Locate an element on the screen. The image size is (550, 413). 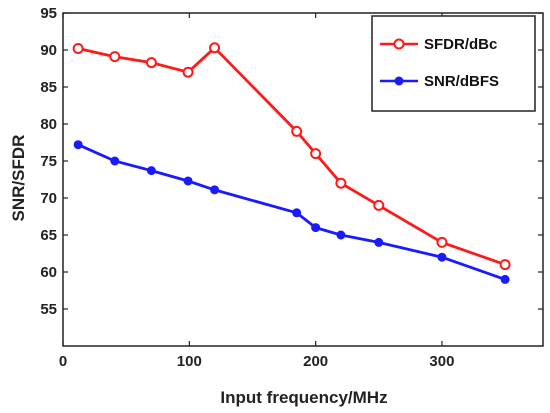
y-tick-label: 55 is located at coordinates (48, 309).